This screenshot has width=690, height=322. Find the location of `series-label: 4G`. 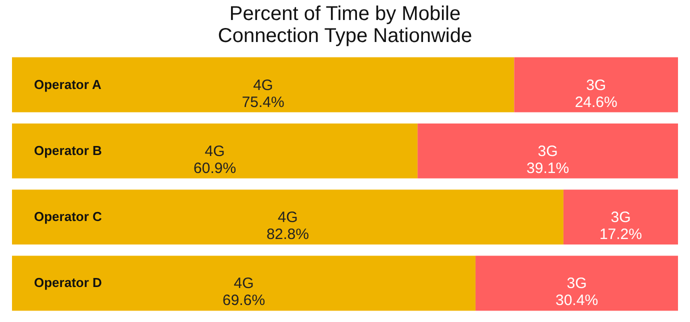

series-label: 4G is located at coordinates (288, 217).